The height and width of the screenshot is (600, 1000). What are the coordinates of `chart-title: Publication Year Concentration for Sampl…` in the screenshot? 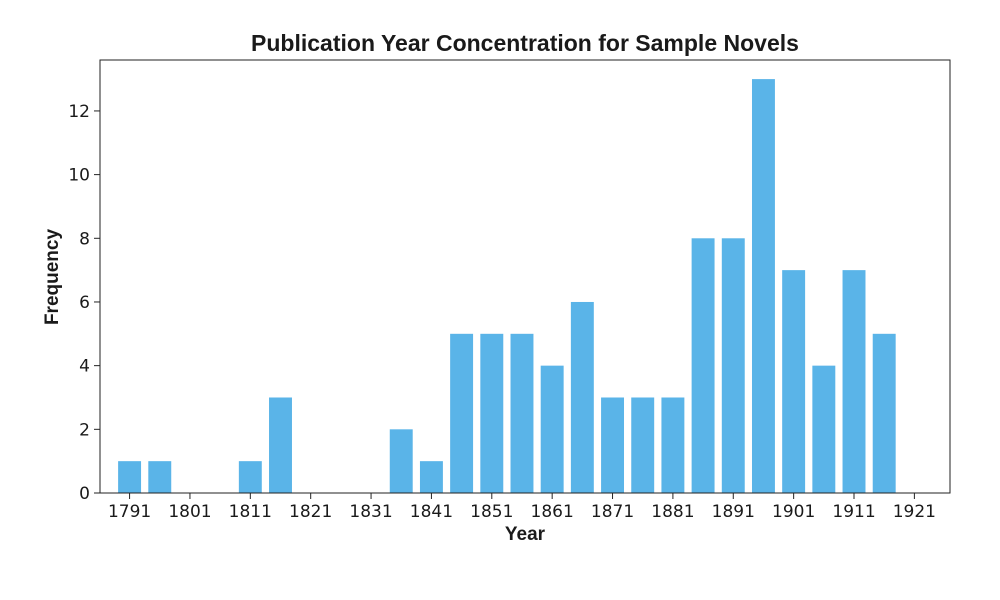 It's located at (525, 43).